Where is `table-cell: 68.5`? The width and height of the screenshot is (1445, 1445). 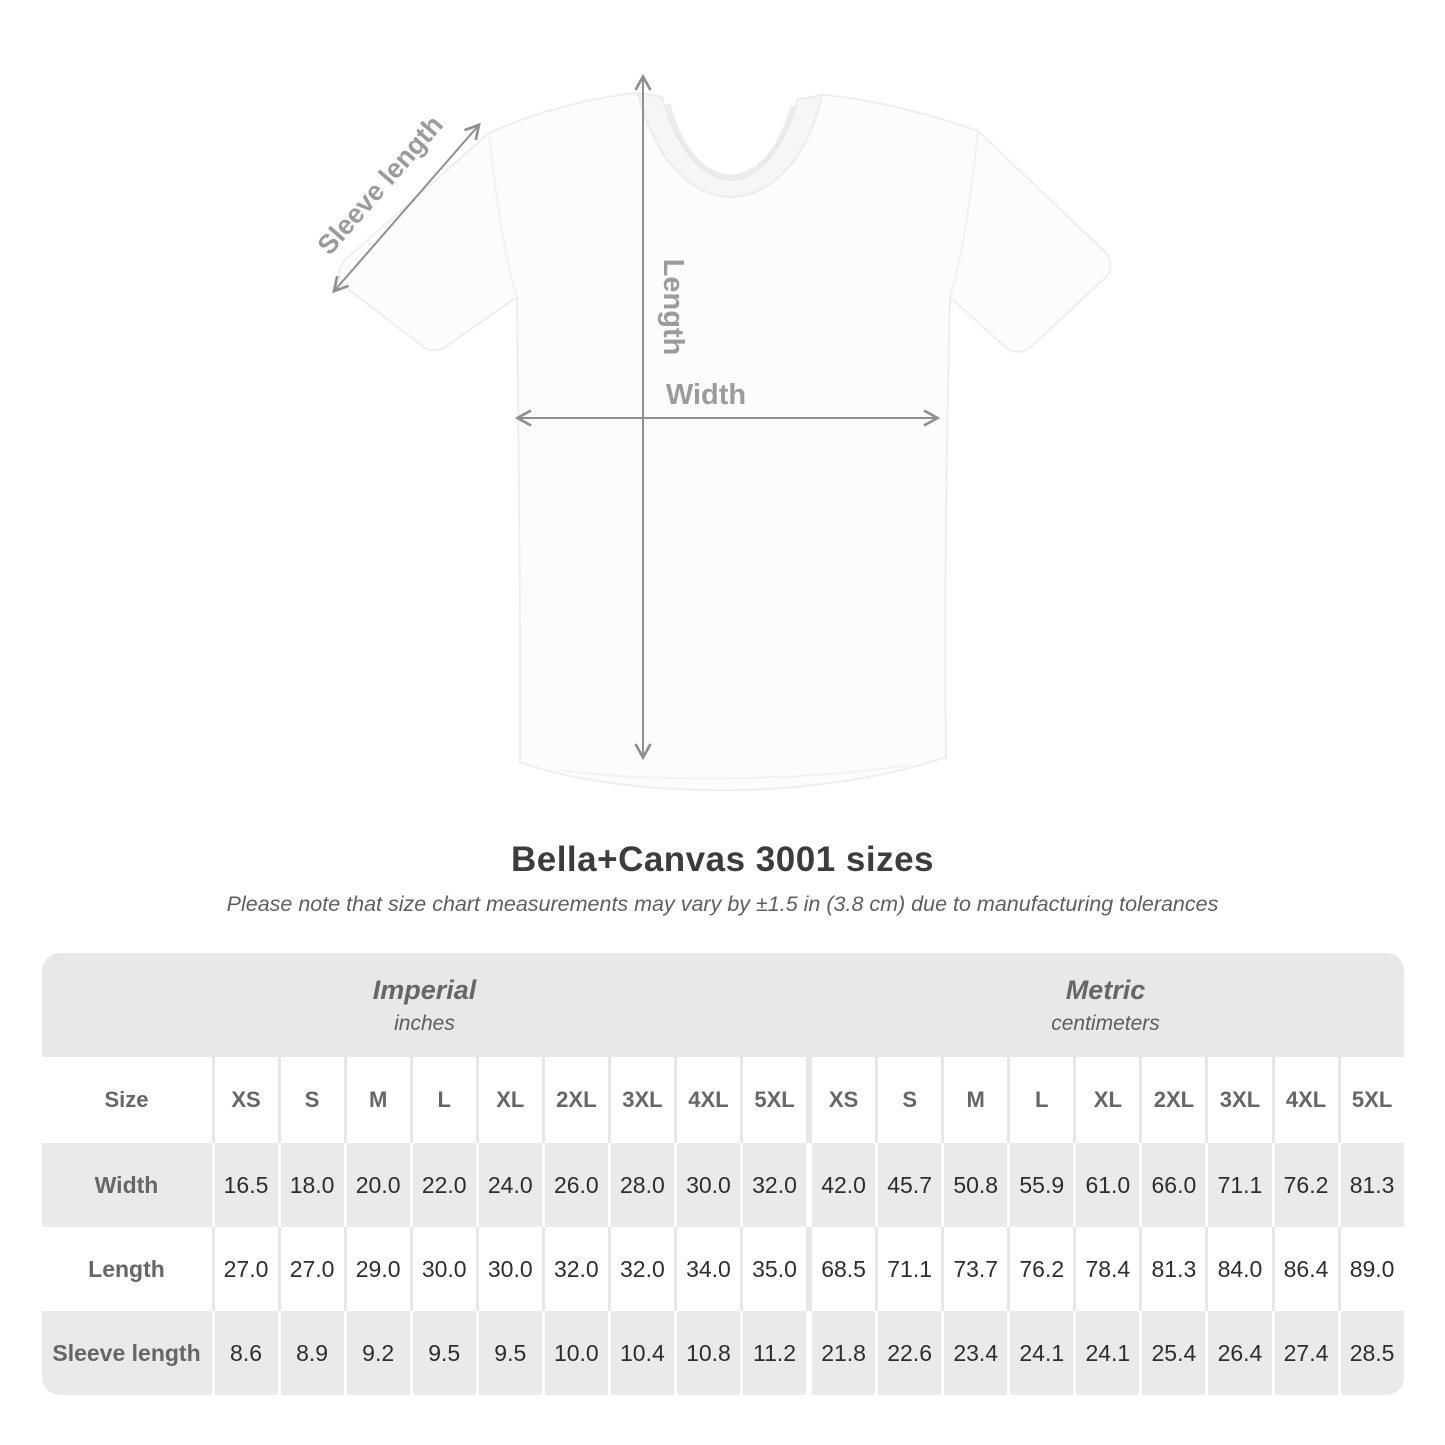
table-cell: 68.5 is located at coordinates (844, 1269).